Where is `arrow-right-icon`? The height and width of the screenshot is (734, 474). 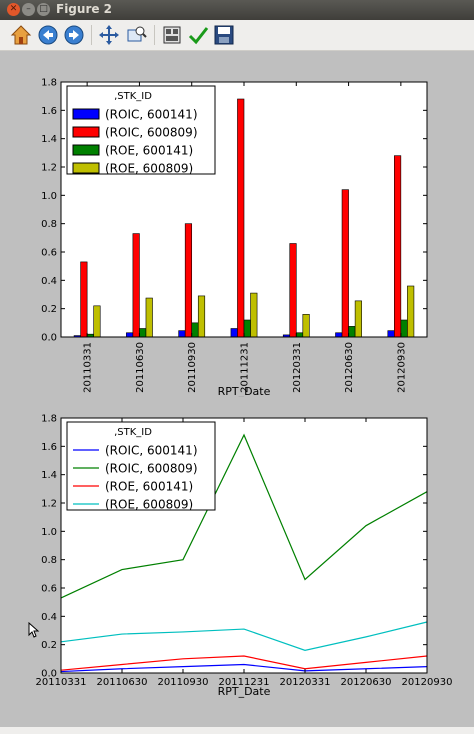
arrow-right-icon is located at coordinates (74, 35).